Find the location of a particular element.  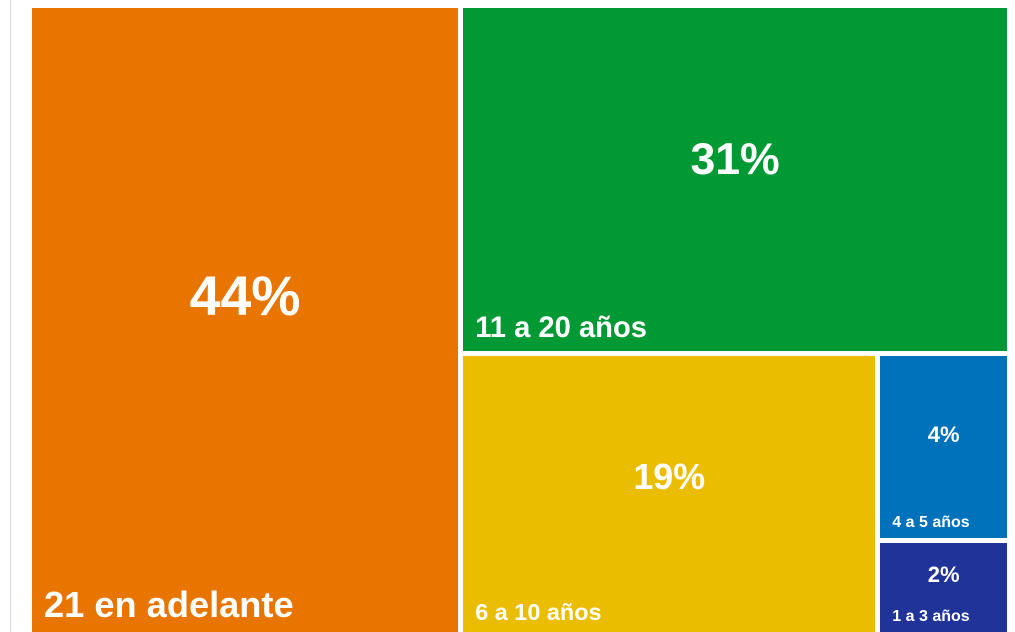

value-label: 31% is located at coordinates (735, 159).